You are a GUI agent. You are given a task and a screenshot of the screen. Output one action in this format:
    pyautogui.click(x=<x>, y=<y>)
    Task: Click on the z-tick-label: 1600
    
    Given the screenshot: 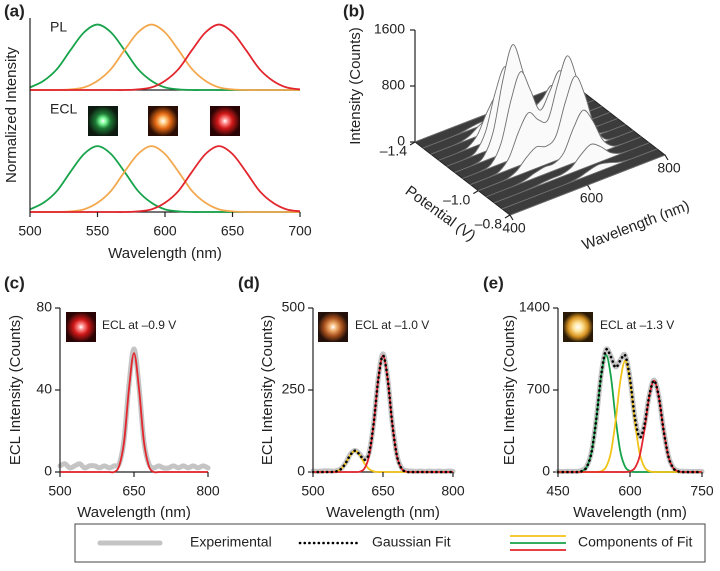 What is the action you would take?
    pyautogui.click(x=389, y=29)
    